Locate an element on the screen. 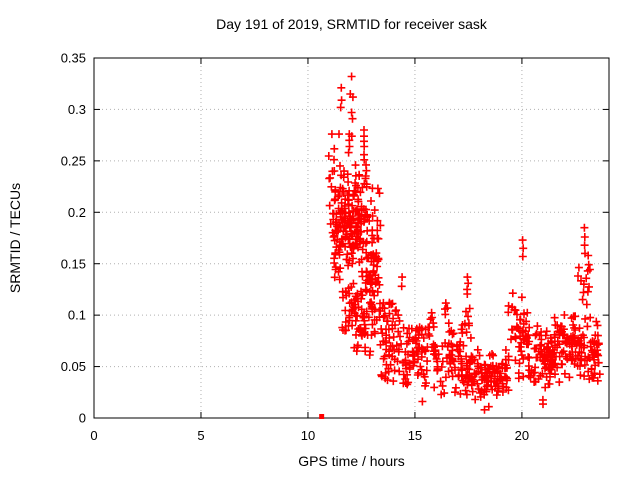 Image resolution: width=640 pixels, height=480 pixels. x-axis-tick-labels: 0 5 10 15 20 is located at coordinates (309, 435).